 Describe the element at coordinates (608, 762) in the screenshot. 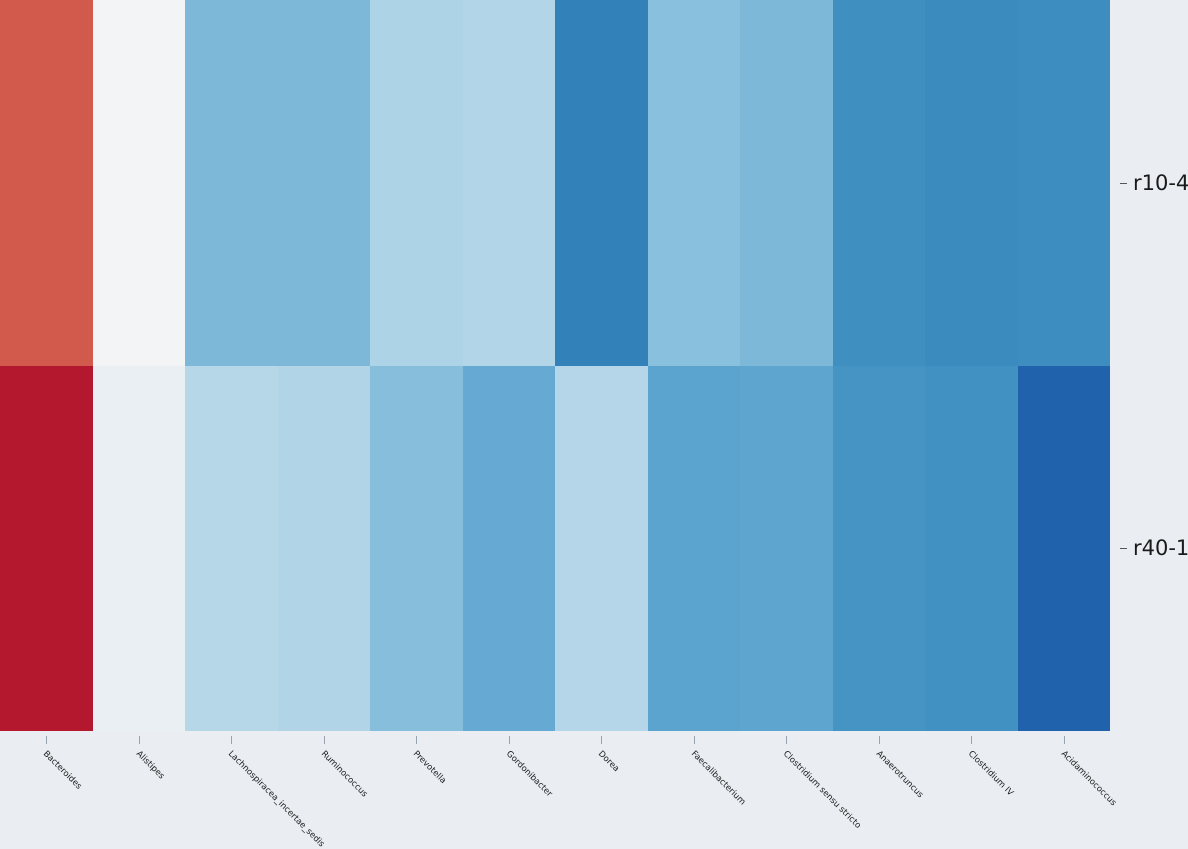

I see `x-axis-label: Dorea` at that location.